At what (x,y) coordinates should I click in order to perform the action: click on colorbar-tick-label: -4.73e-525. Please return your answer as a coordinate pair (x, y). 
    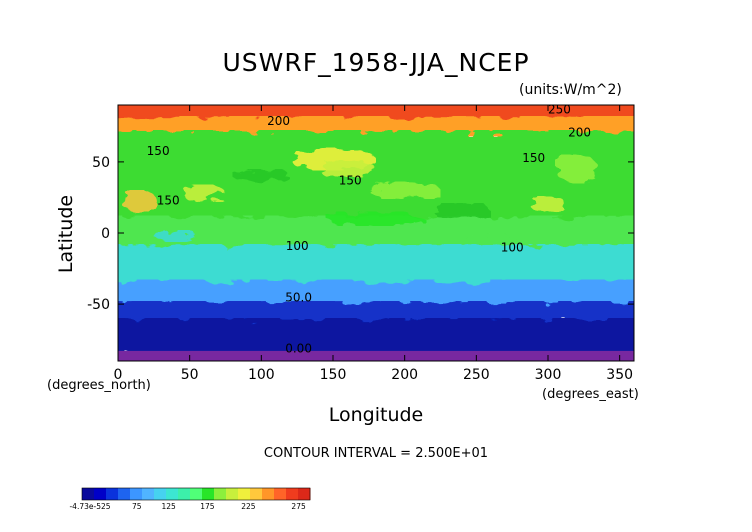
    Looking at the image, I should click on (89, 506).